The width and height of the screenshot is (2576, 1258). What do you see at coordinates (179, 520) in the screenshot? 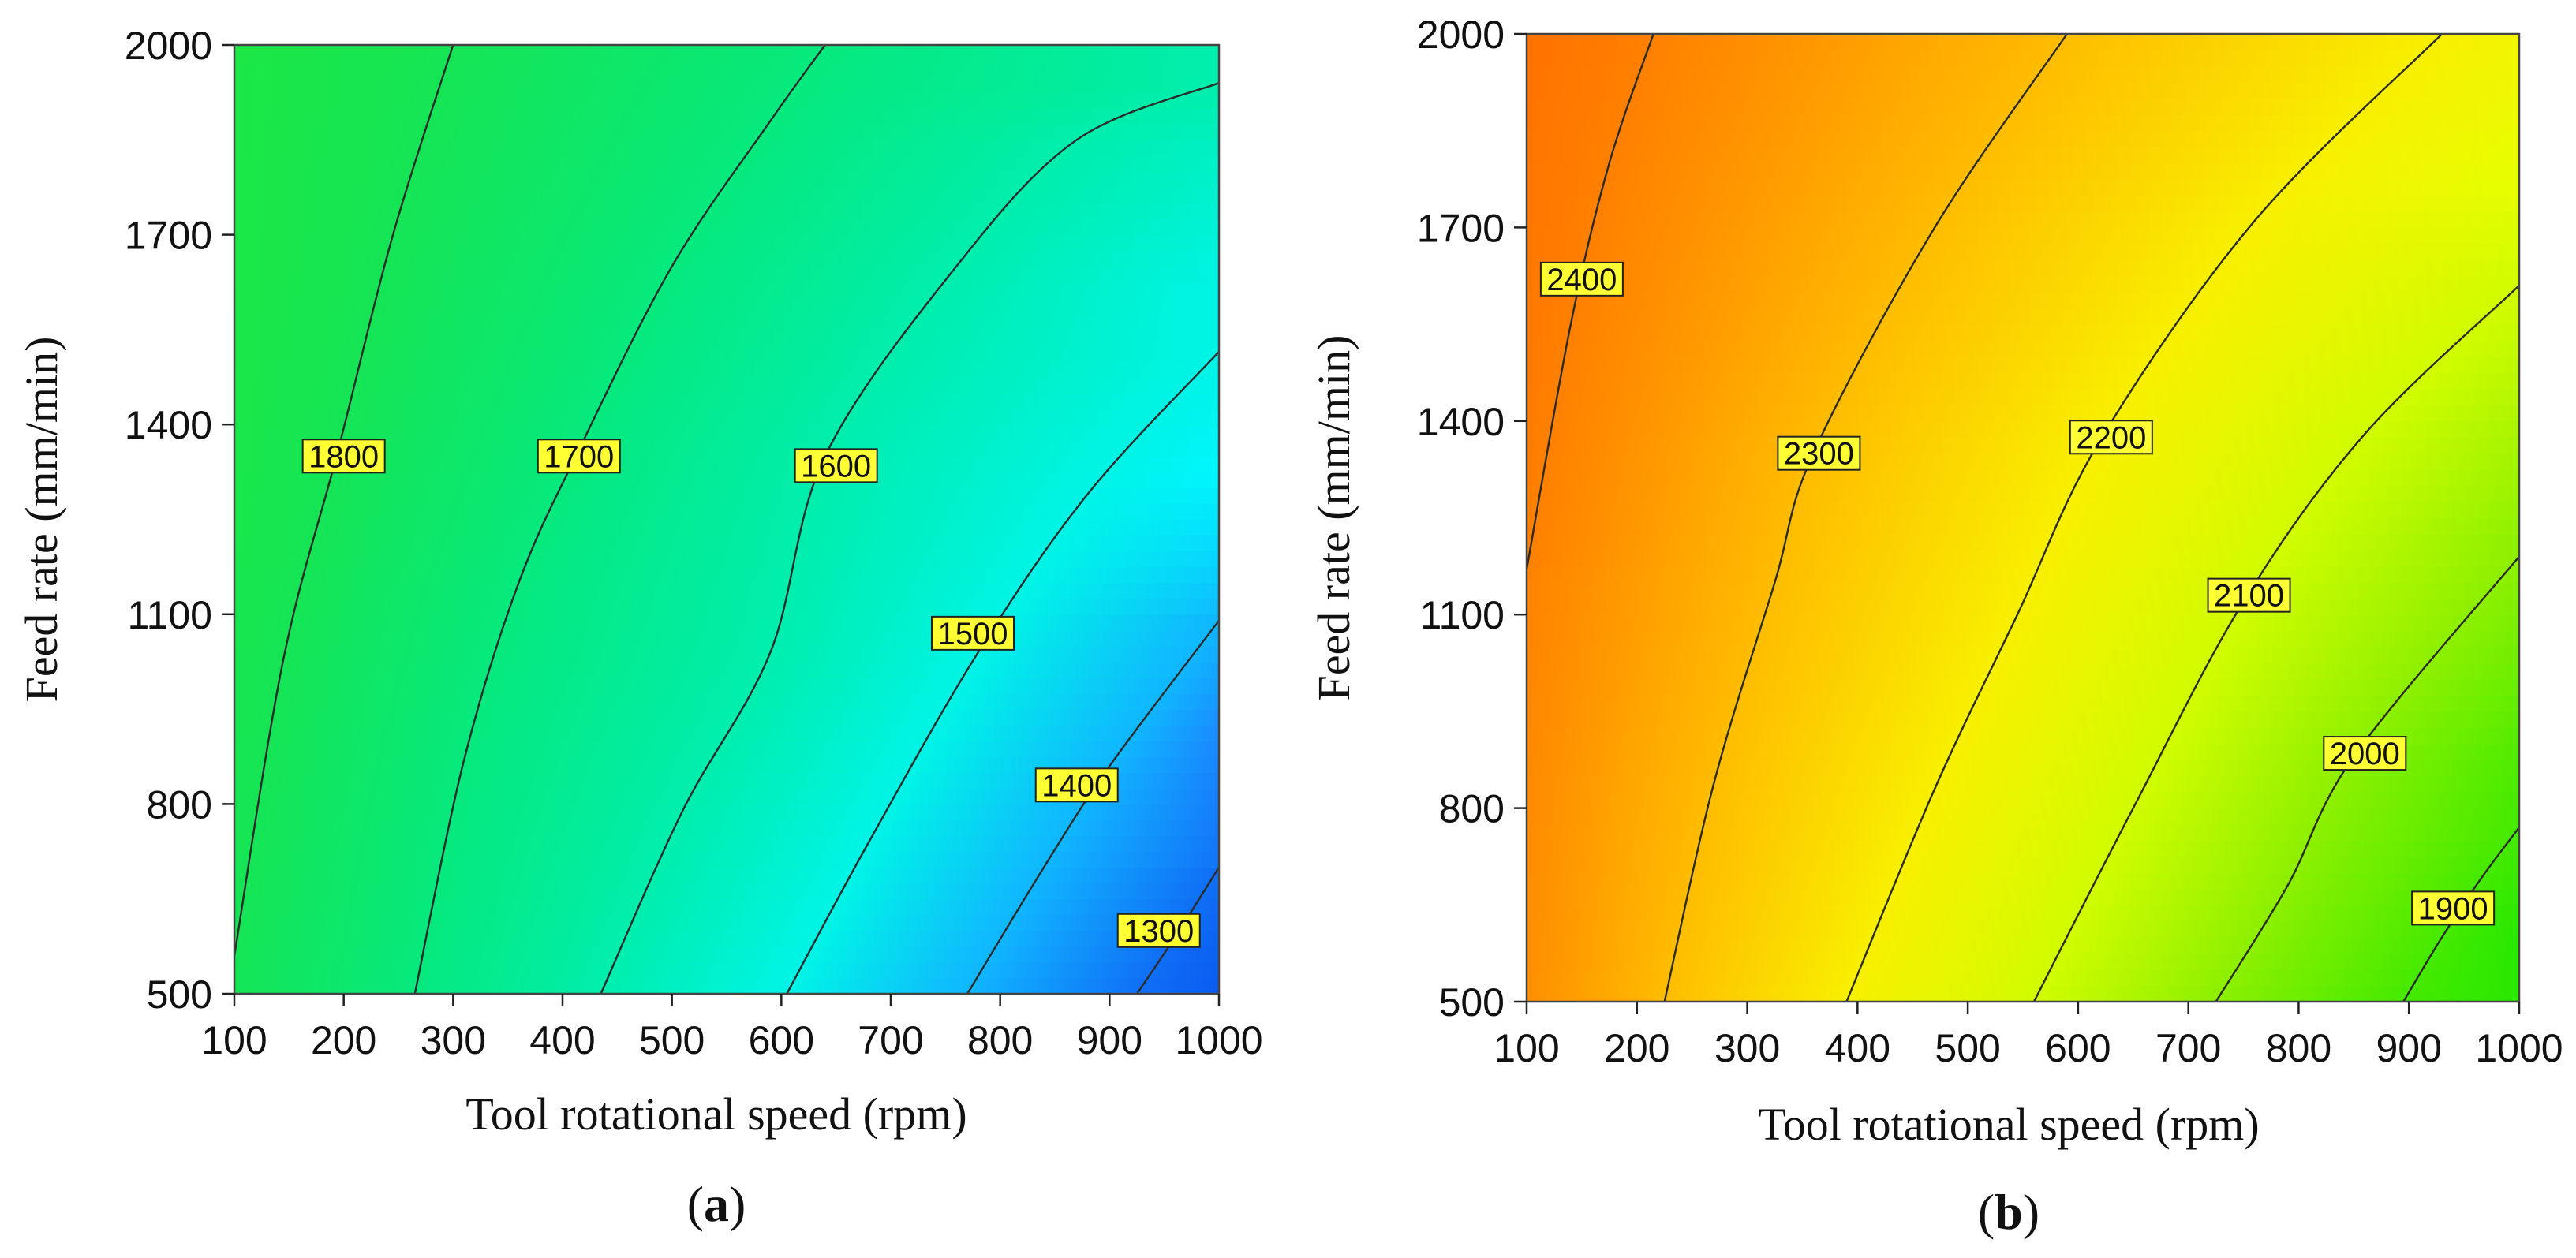
I see `y-axis: 500 800 1100 1400 1700 2000` at bounding box center [179, 520].